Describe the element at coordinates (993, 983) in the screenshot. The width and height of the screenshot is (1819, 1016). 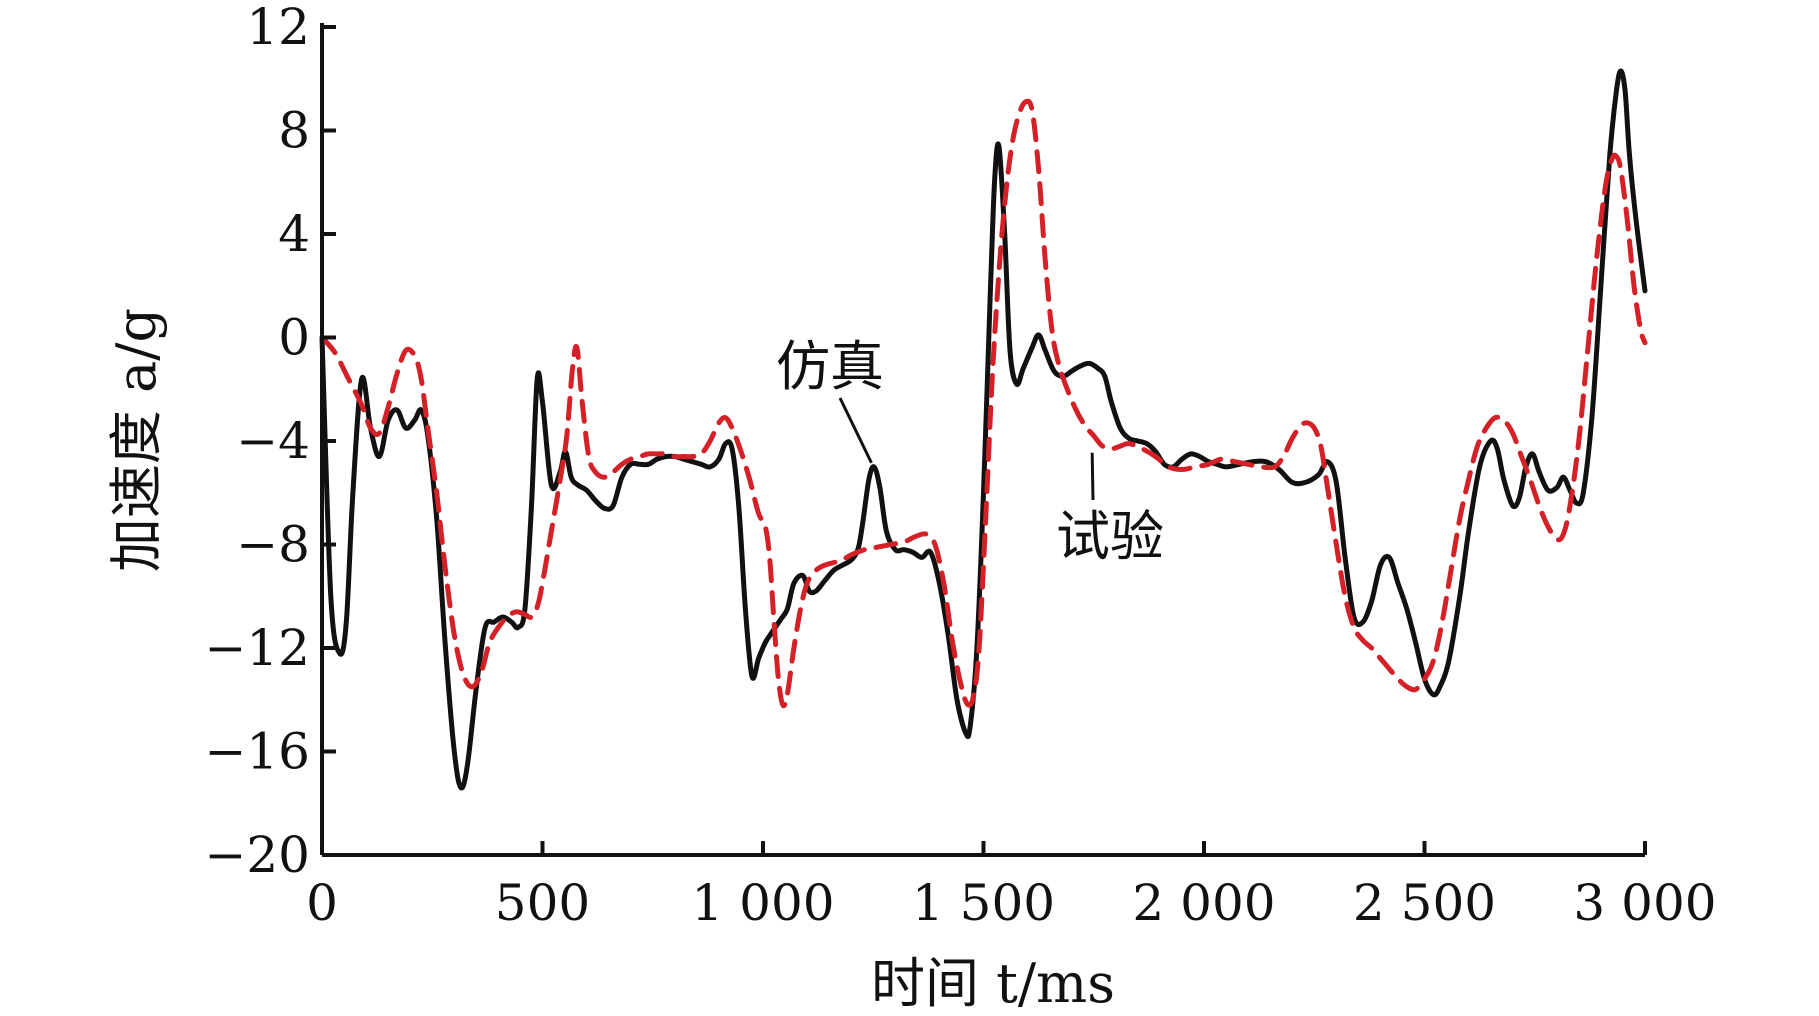
I see `x-axis-title: 时间 t/ms` at that location.